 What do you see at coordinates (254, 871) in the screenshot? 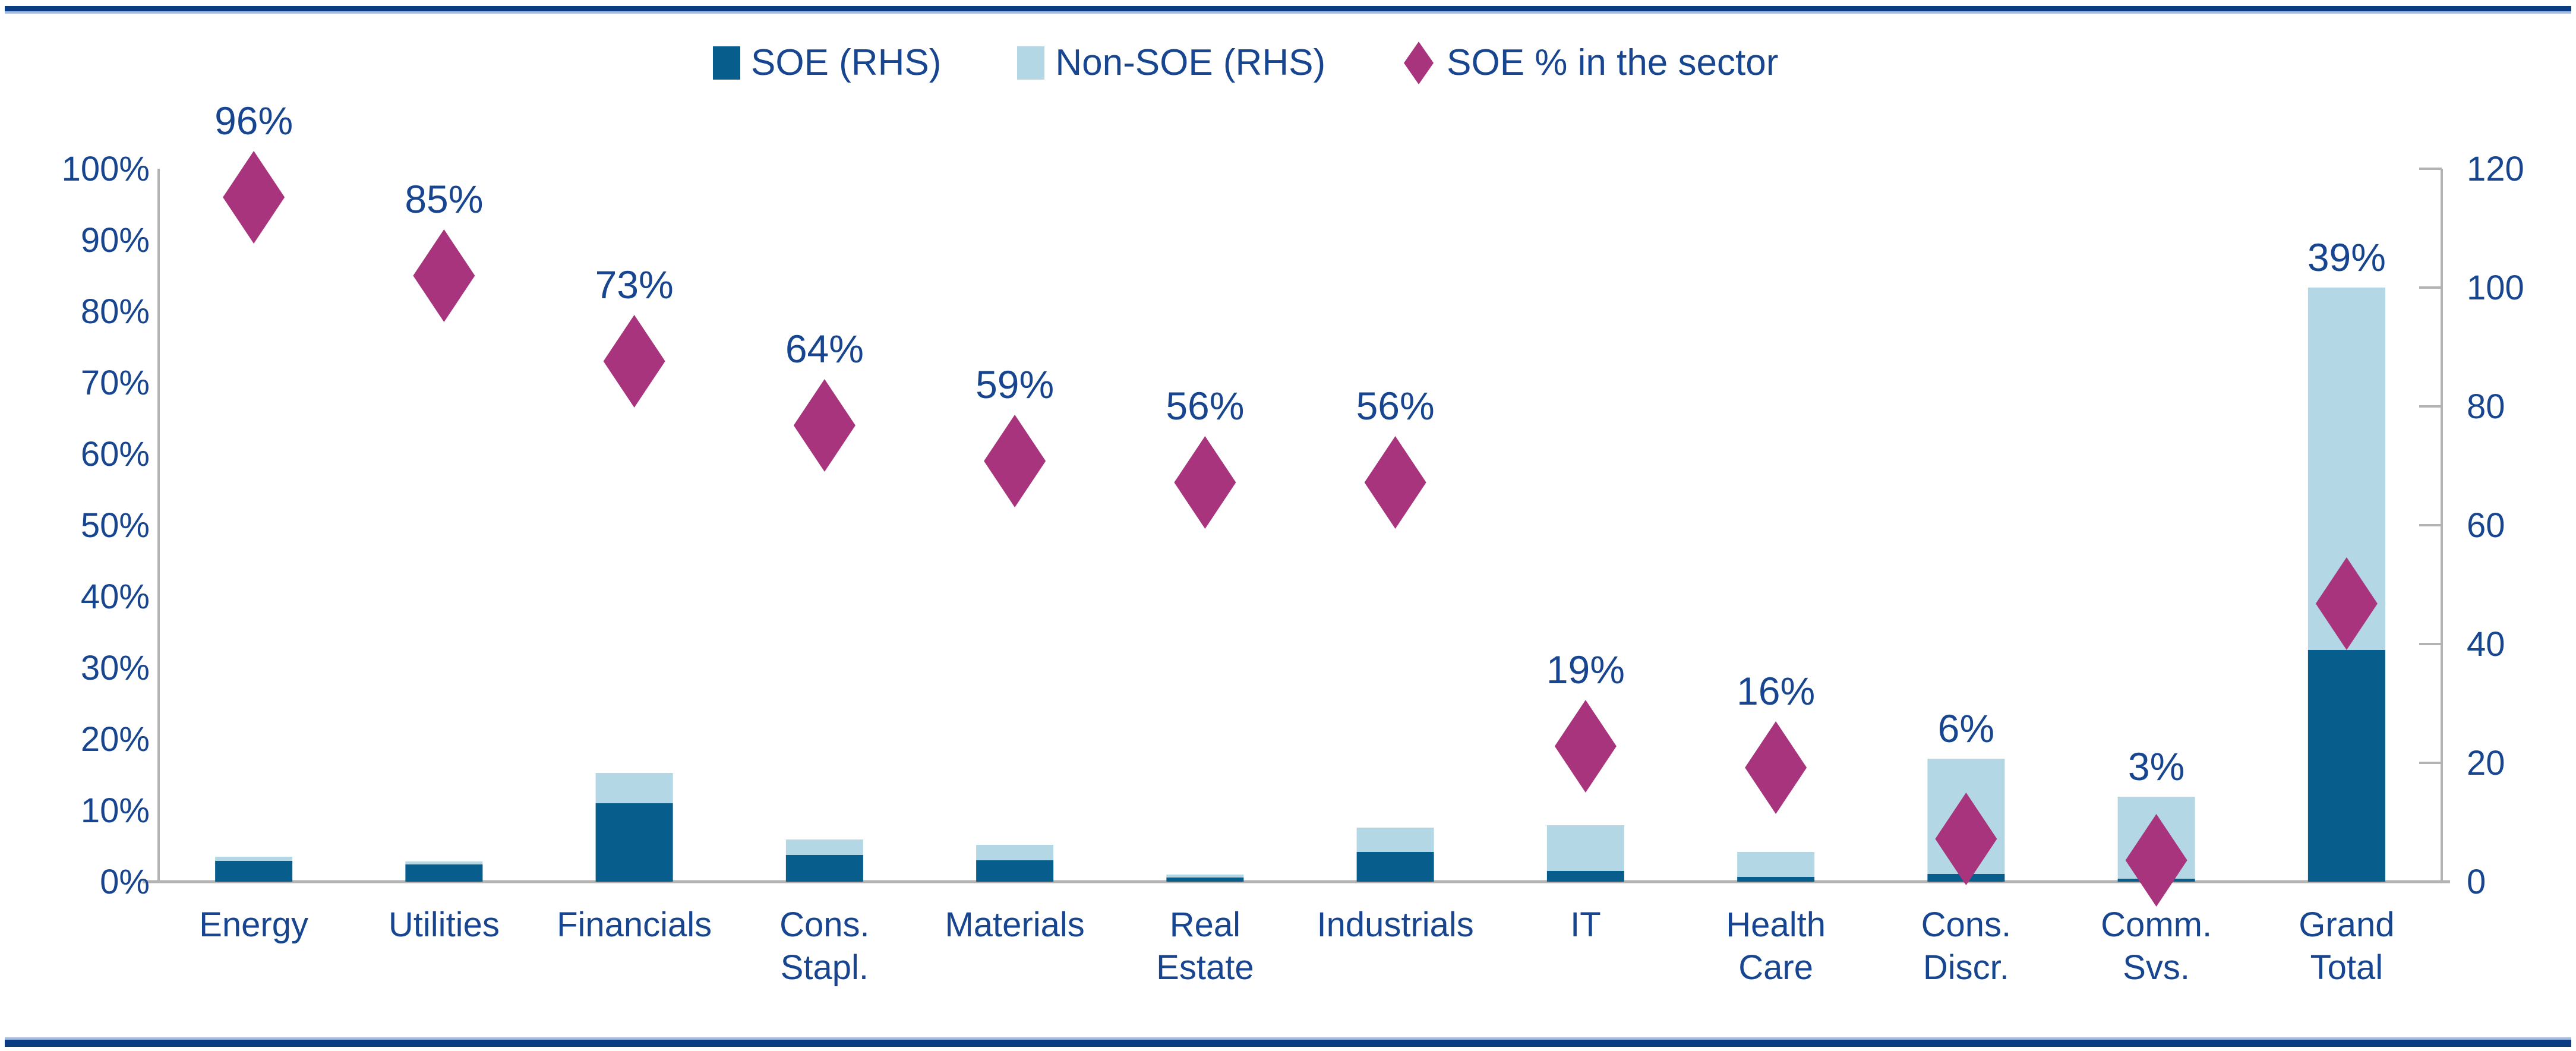
I see `bar-soe-energy` at bounding box center [254, 871].